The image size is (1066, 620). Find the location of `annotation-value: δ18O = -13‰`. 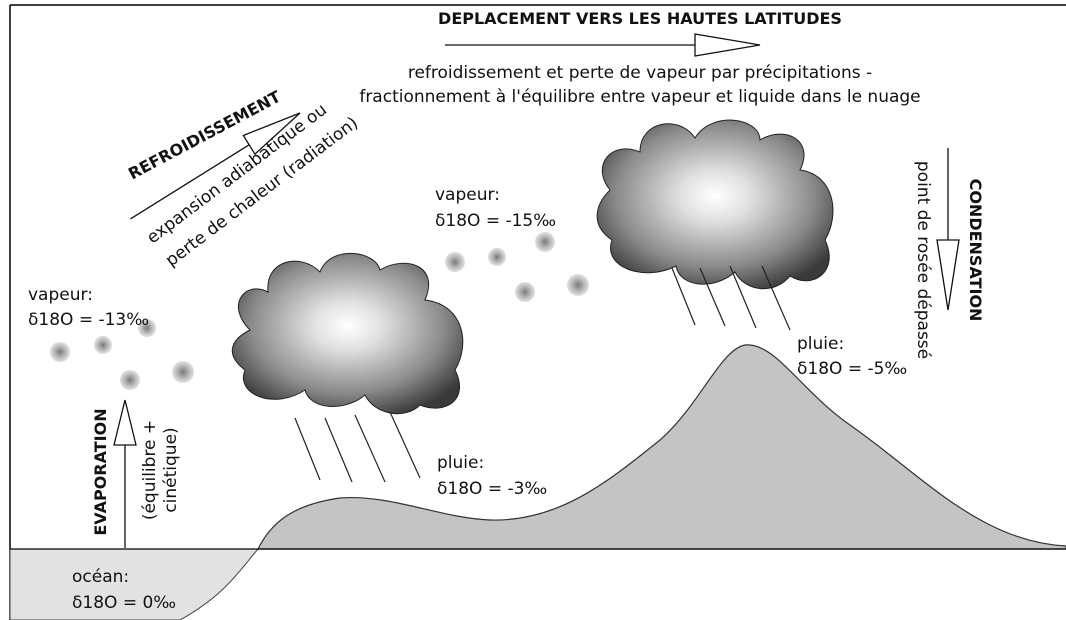

annotation-value: δ18O = -13‰ is located at coordinates (88, 320).